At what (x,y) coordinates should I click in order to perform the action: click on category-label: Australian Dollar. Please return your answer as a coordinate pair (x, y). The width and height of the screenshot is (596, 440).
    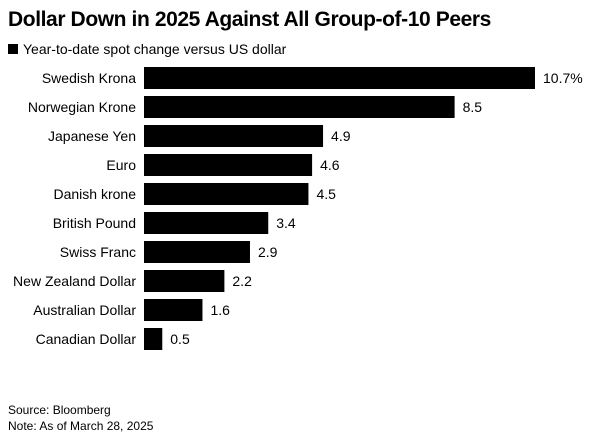
    Looking at the image, I should click on (84, 310).